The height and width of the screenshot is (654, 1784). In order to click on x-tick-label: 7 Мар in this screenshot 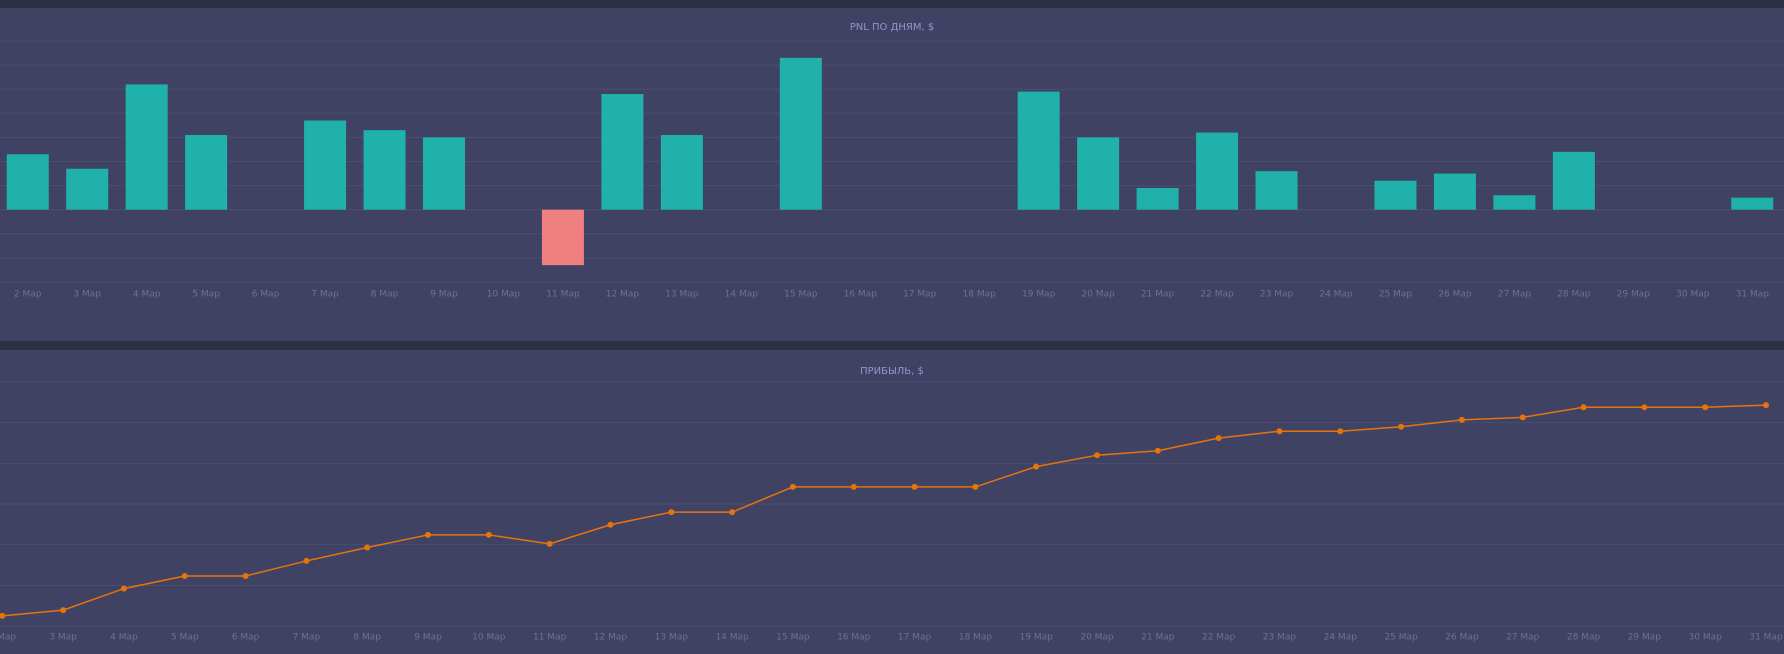, I will do `click(307, 638)`.